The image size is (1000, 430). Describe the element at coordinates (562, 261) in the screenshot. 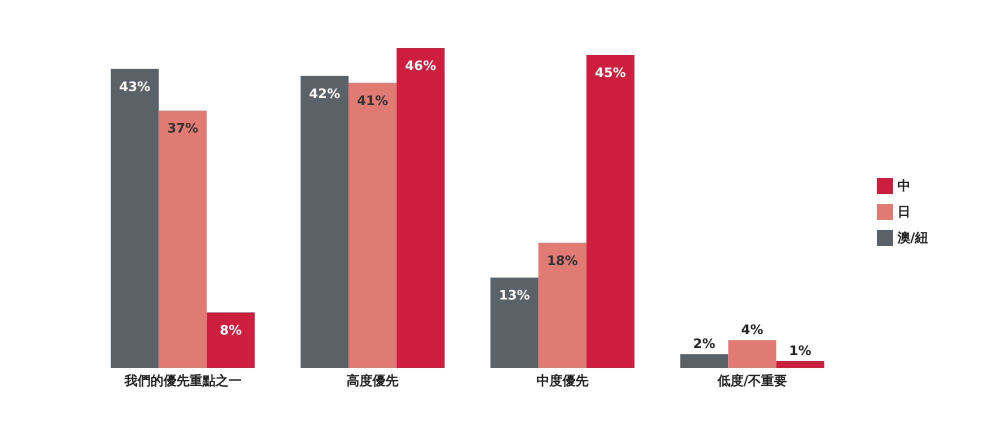

I see `data-label: 18%` at that location.